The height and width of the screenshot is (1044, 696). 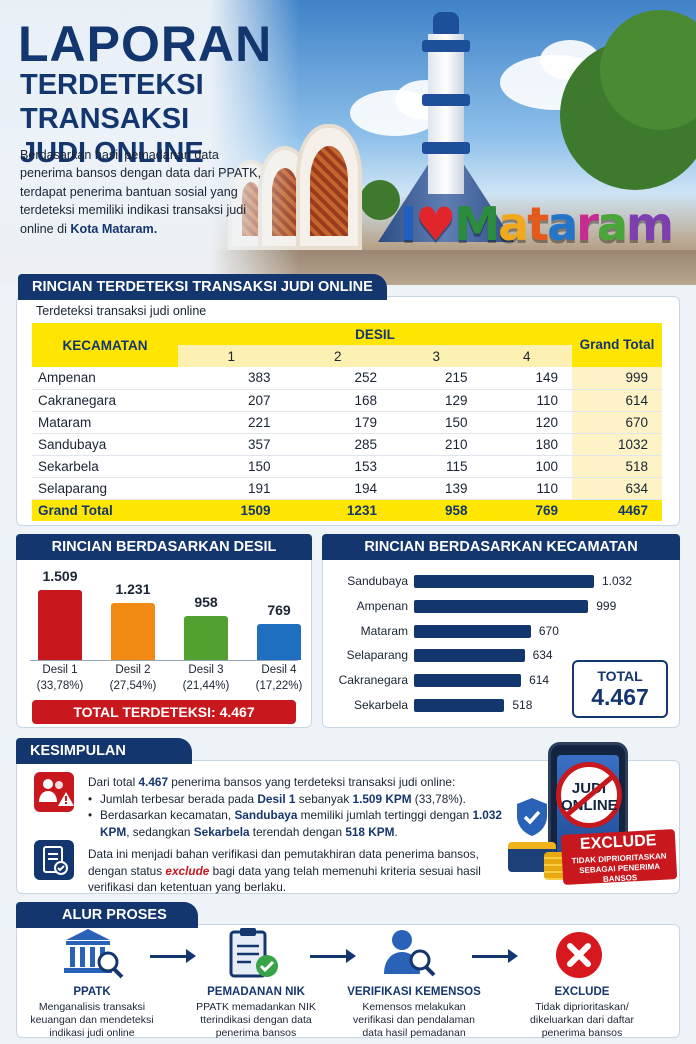 I want to click on kecamatan-value-label: 670, so click(x=548, y=630).